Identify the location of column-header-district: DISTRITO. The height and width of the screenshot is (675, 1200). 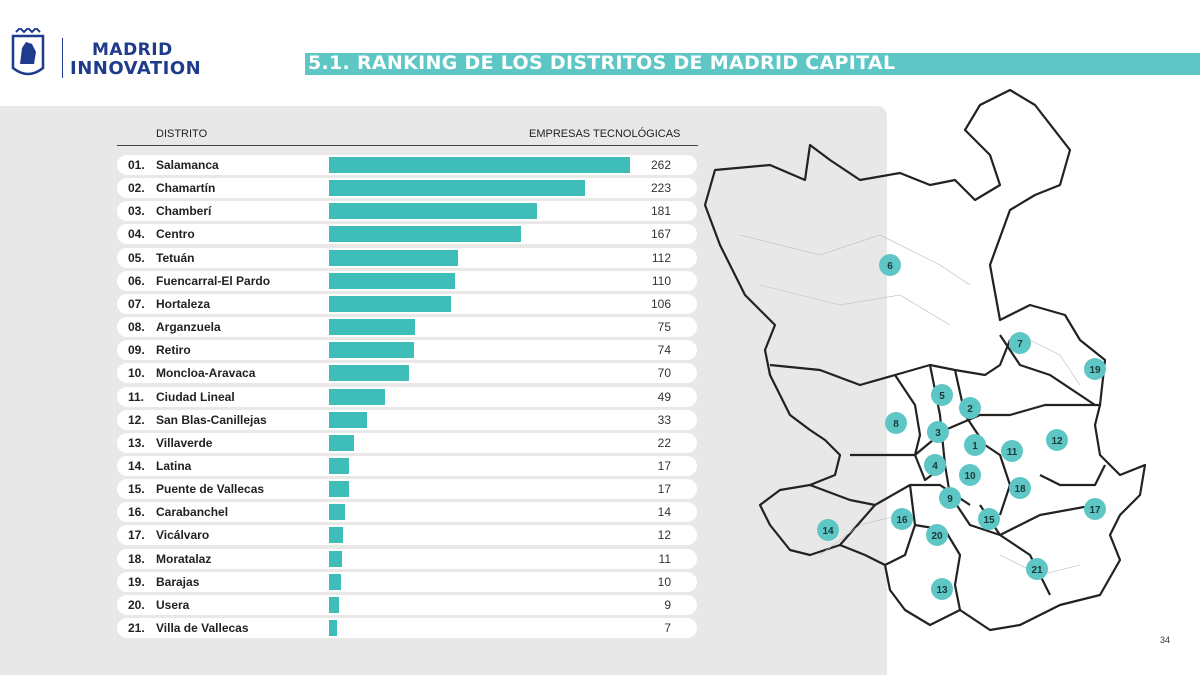
(182, 134).